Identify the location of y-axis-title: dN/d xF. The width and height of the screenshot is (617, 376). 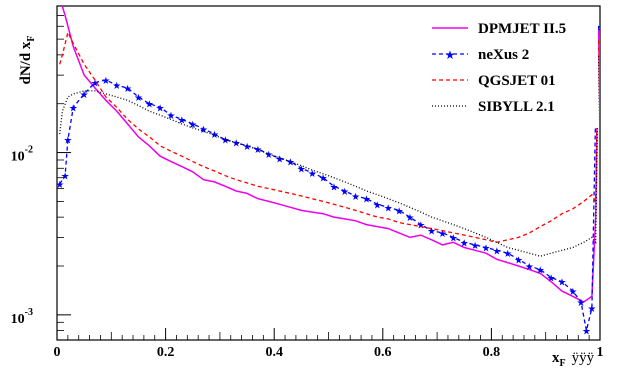
(27, 59).